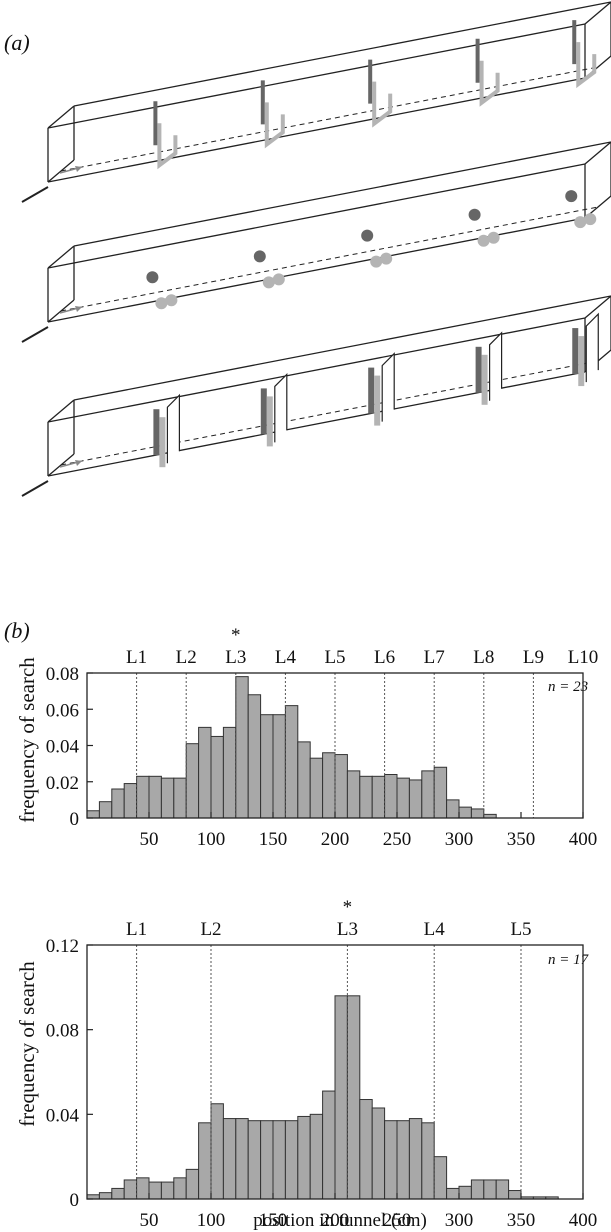 Image resolution: width=611 pixels, height=1232 pixels. What do you see at coordinates (78, 463) in the screenshot?
I see `arrow-head` at bounding box center [78, 463].